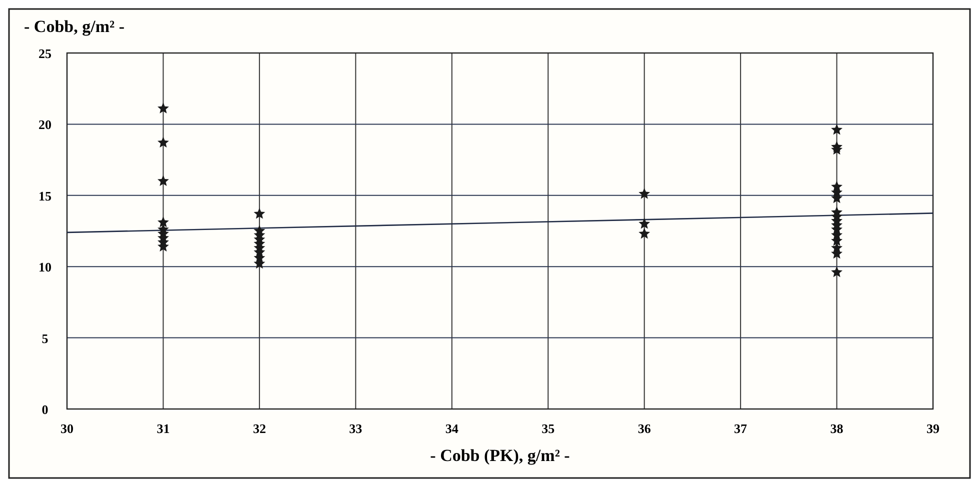 The width and height of the screenshot is (979, 487). I want to click on x-tick-label: 30, so click(67, 428).